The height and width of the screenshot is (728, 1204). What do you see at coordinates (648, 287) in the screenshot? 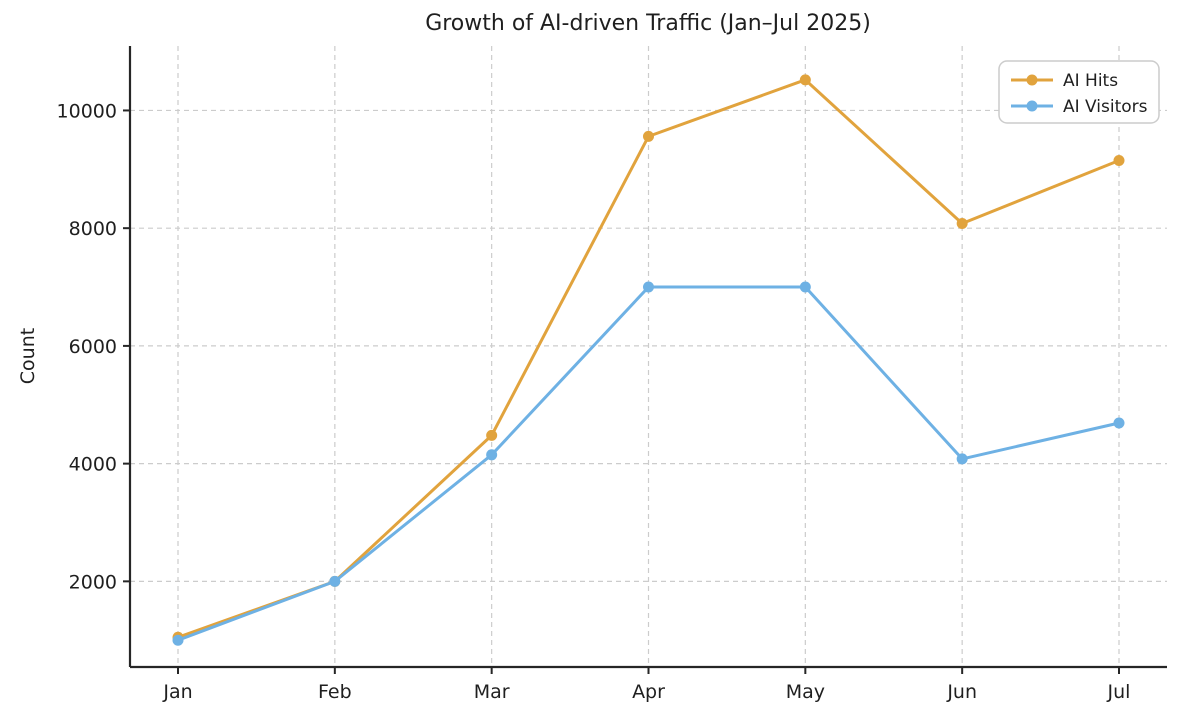
I see `data-point-ai-visitors-apr` at bounding box center [648, 287].